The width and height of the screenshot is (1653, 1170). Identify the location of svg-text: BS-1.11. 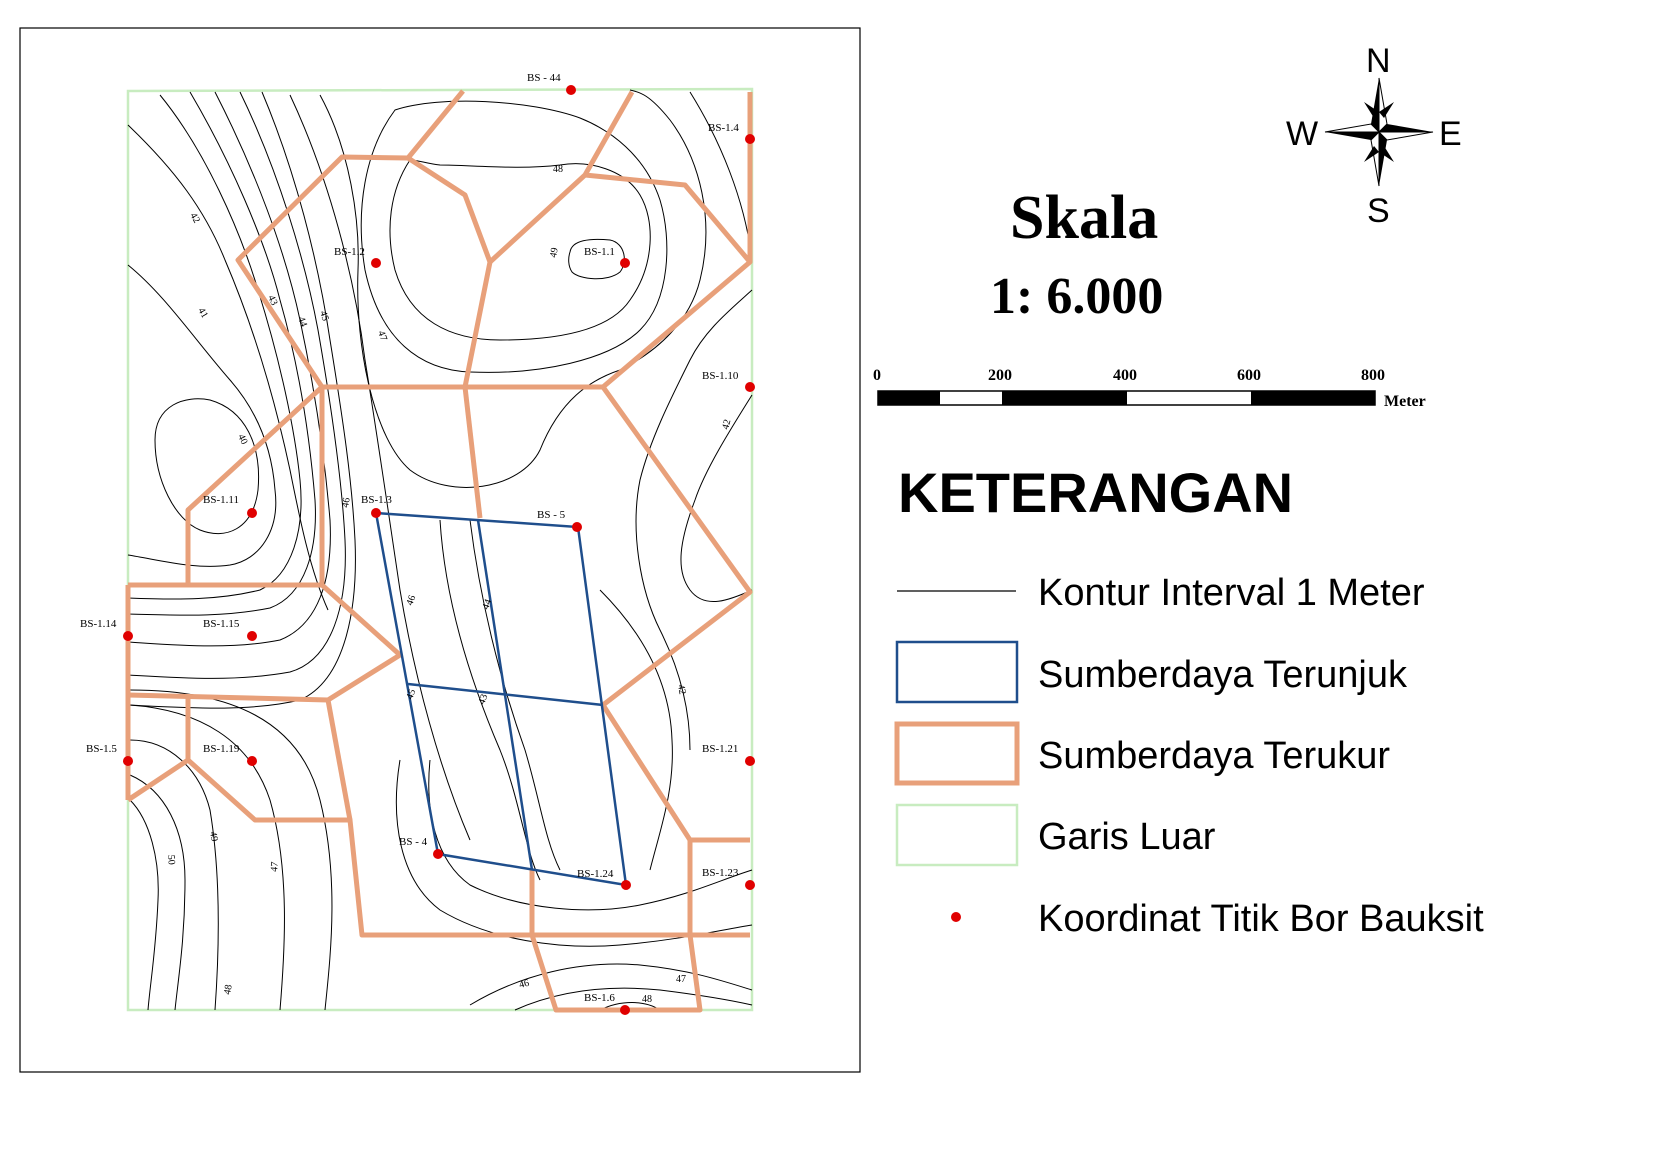
(221, 500).